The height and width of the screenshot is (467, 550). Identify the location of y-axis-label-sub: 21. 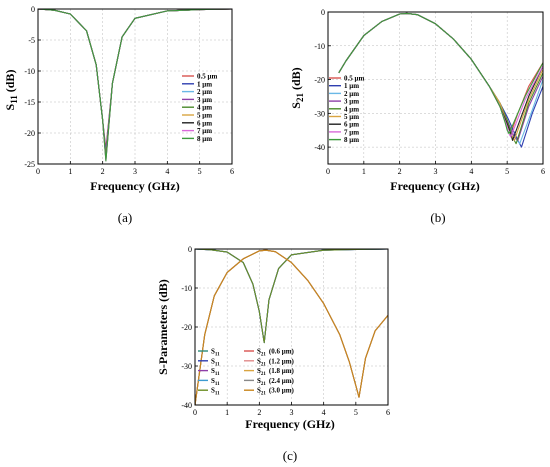
(300, 97).